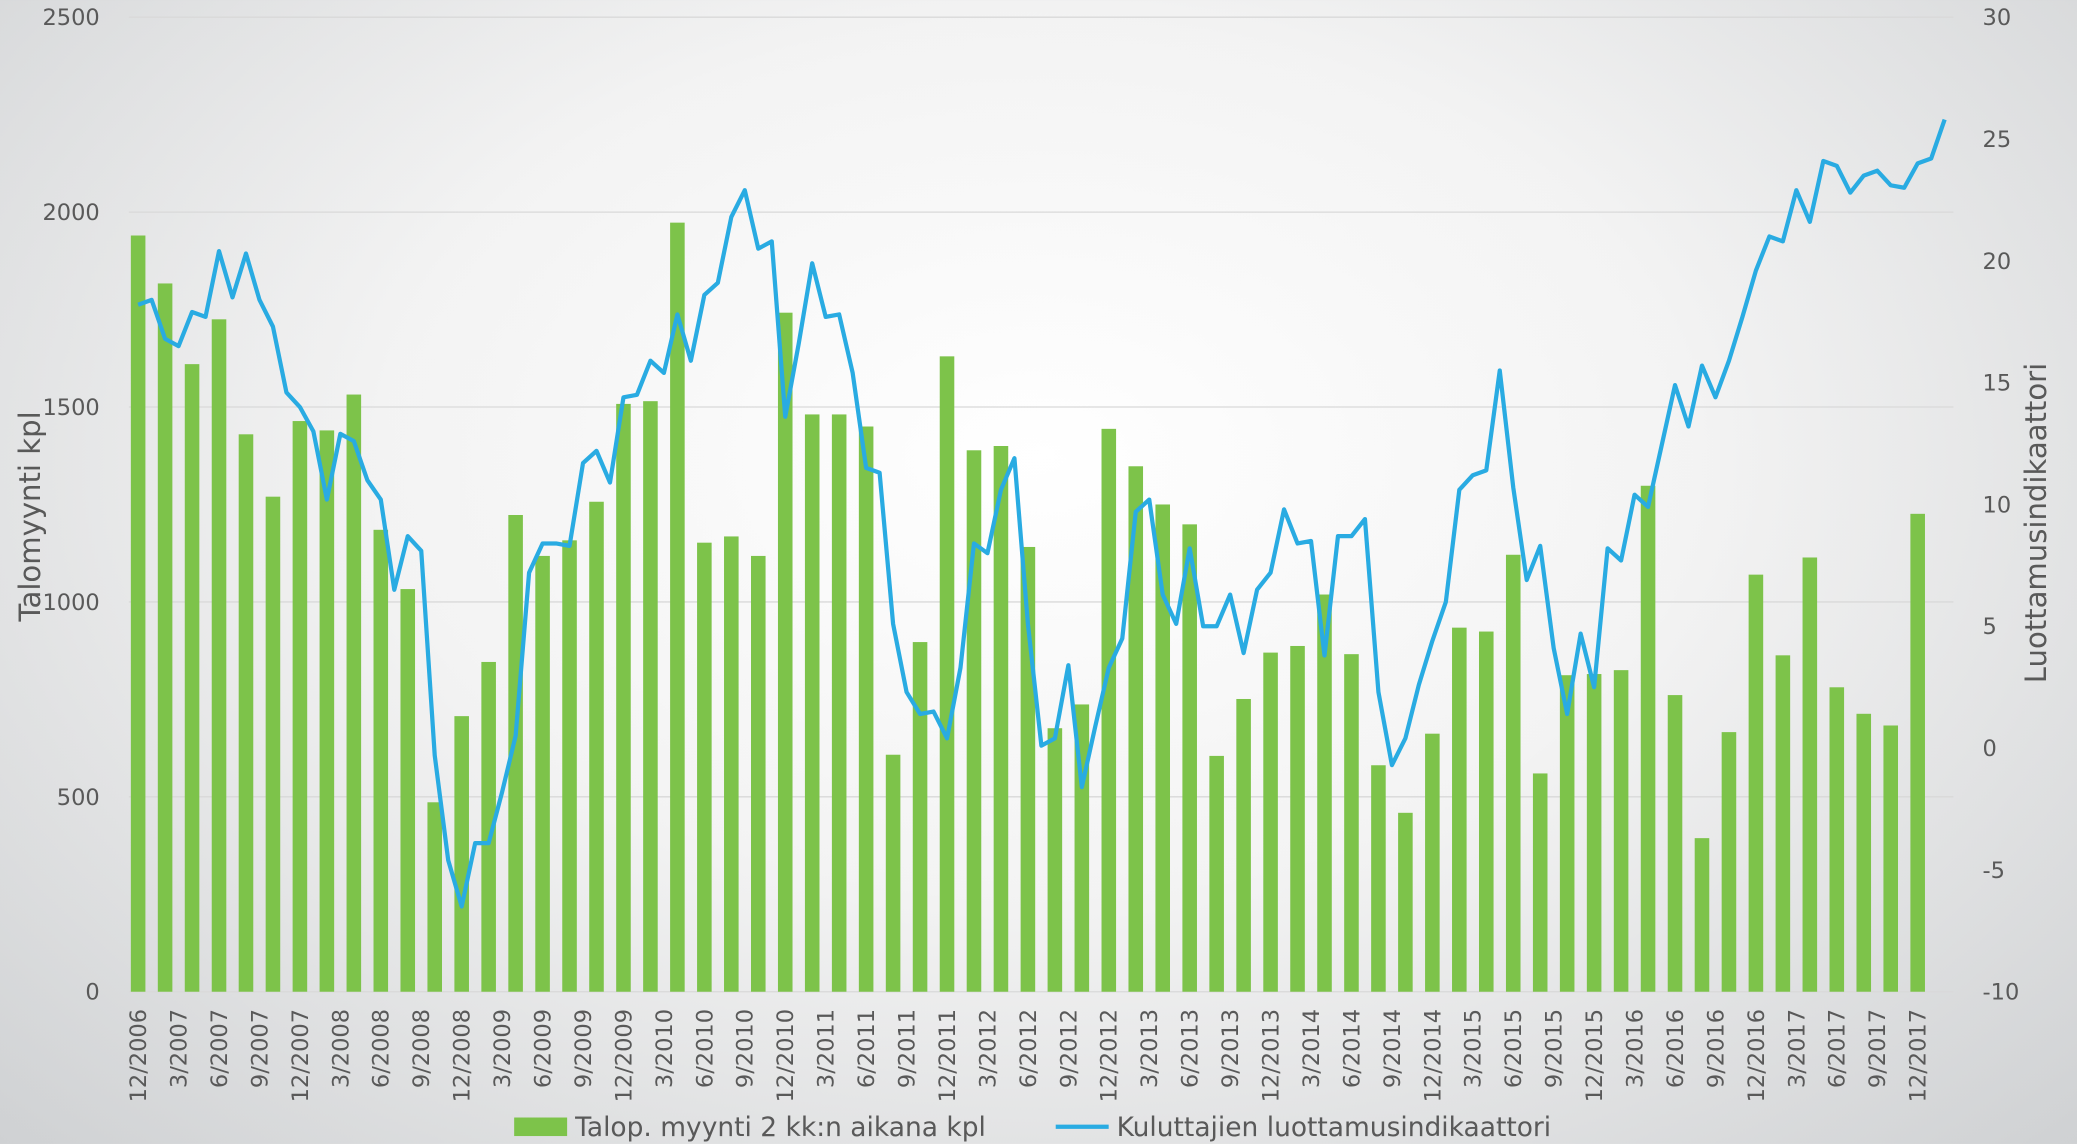 The height and width of the screenshot is (1144, 2077). What do you see at coordinates (1312, 1048) in the screenshot?
I see `x-tick-label: 3/2014` at bounding box center [1312, 1048].